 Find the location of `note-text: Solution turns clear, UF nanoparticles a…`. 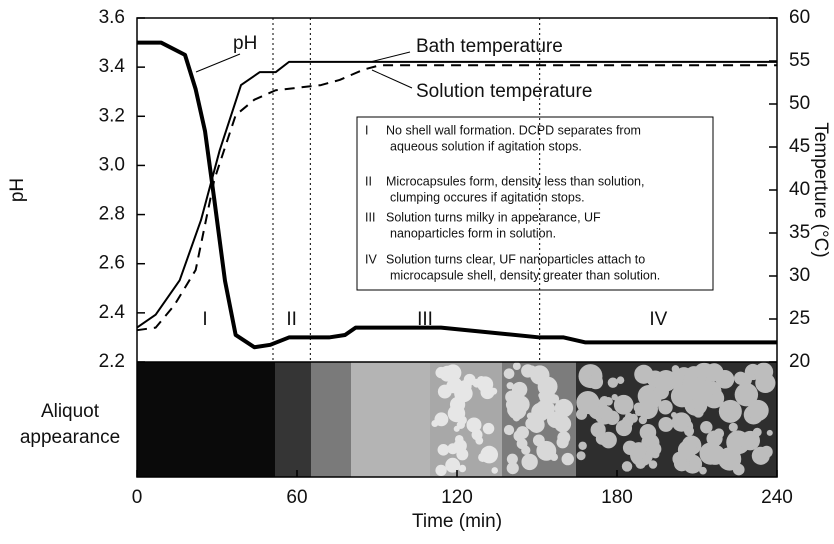

note-text: Solution turns clear, UF nanoparticles a… is located at coordinates (515, 259).